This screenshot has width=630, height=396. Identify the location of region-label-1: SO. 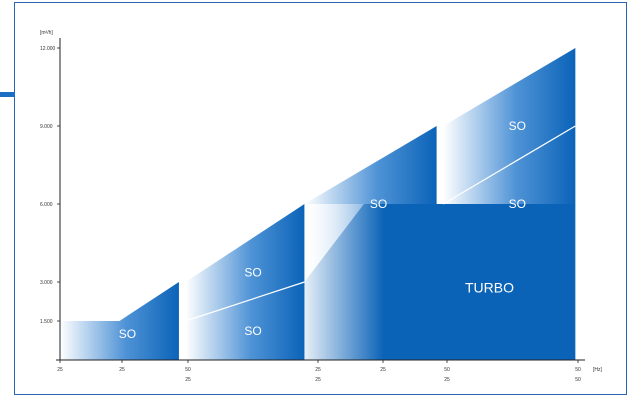
(252, 272).